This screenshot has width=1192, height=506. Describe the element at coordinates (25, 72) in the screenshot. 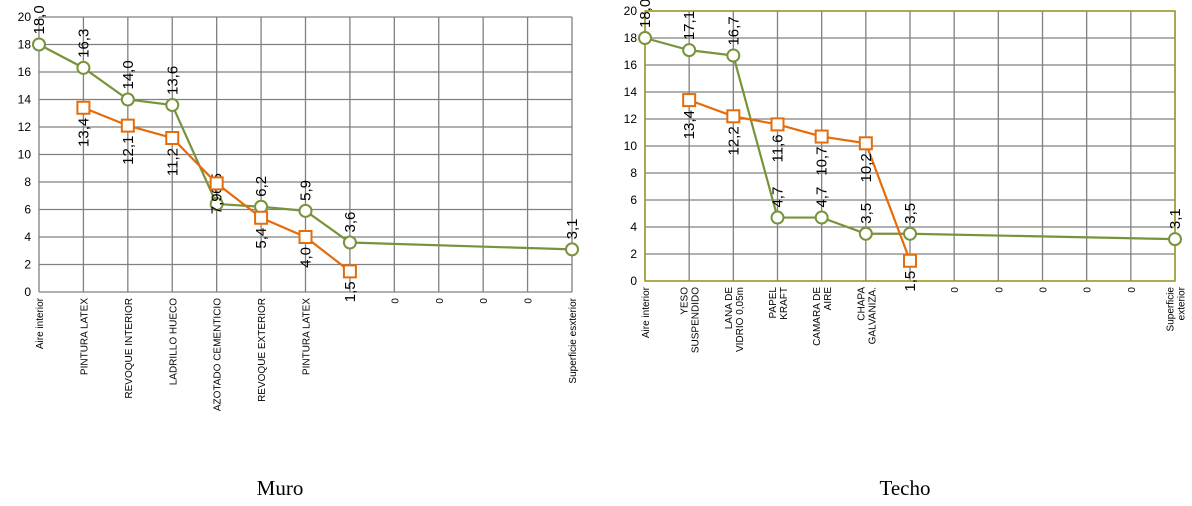

I see `muro-ytick-label: 16` at that location.